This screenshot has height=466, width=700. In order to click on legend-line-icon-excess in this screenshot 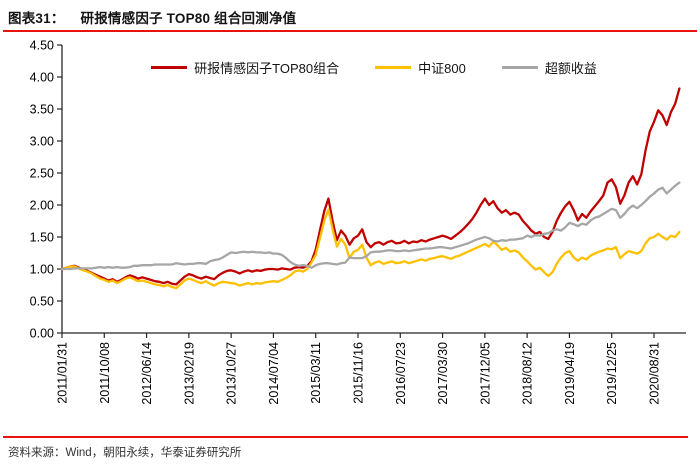, I will do `click(519, 67)`.